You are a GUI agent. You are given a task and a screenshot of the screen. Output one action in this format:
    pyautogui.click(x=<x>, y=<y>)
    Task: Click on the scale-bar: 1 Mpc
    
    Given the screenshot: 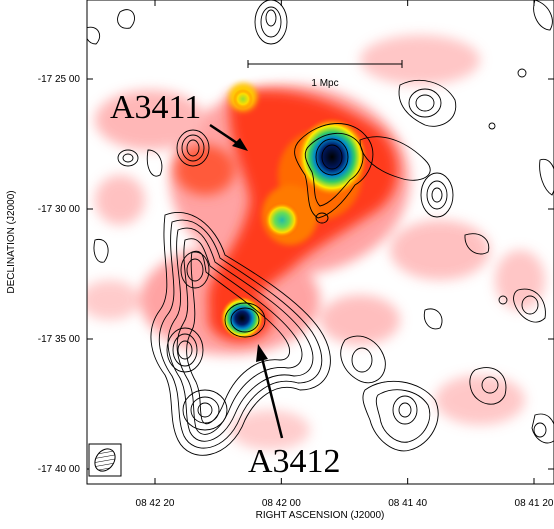 What is the action you would take?
    pyautogui.click(x=325, y=74)
    